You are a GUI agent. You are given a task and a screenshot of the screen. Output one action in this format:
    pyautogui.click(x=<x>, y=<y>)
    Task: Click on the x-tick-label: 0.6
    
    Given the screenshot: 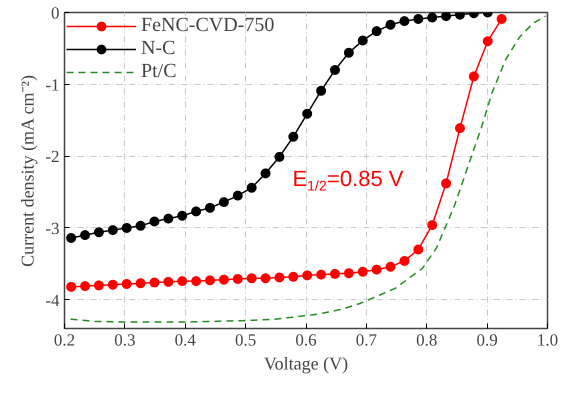 What is the action you would take?
    pyautogui.click(x=306, y=340)
    